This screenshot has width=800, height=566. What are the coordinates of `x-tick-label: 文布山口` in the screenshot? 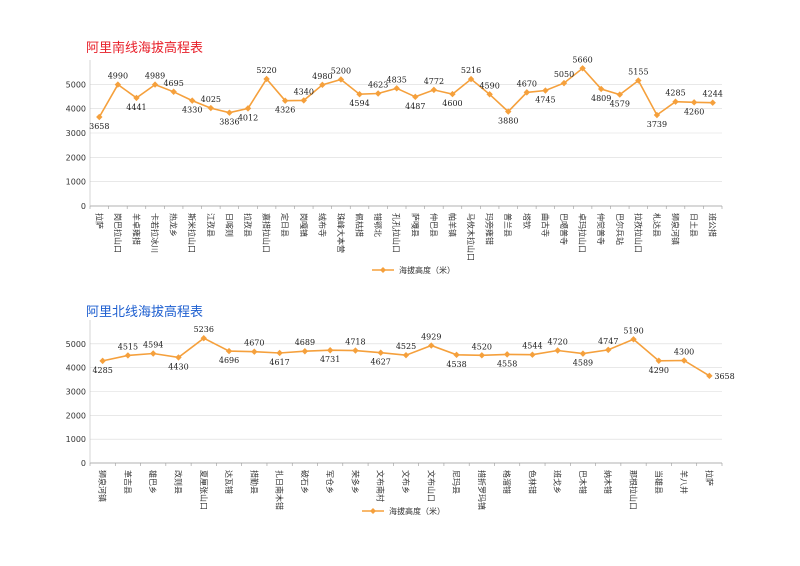 It's located at (431, 486).